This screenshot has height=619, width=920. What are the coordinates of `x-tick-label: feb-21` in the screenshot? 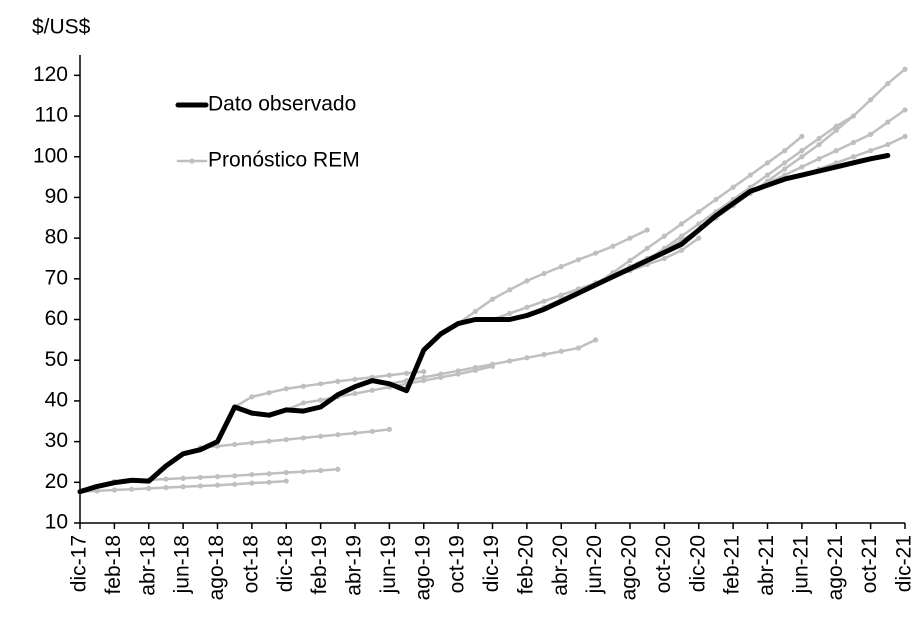 It's located at (732, 565).